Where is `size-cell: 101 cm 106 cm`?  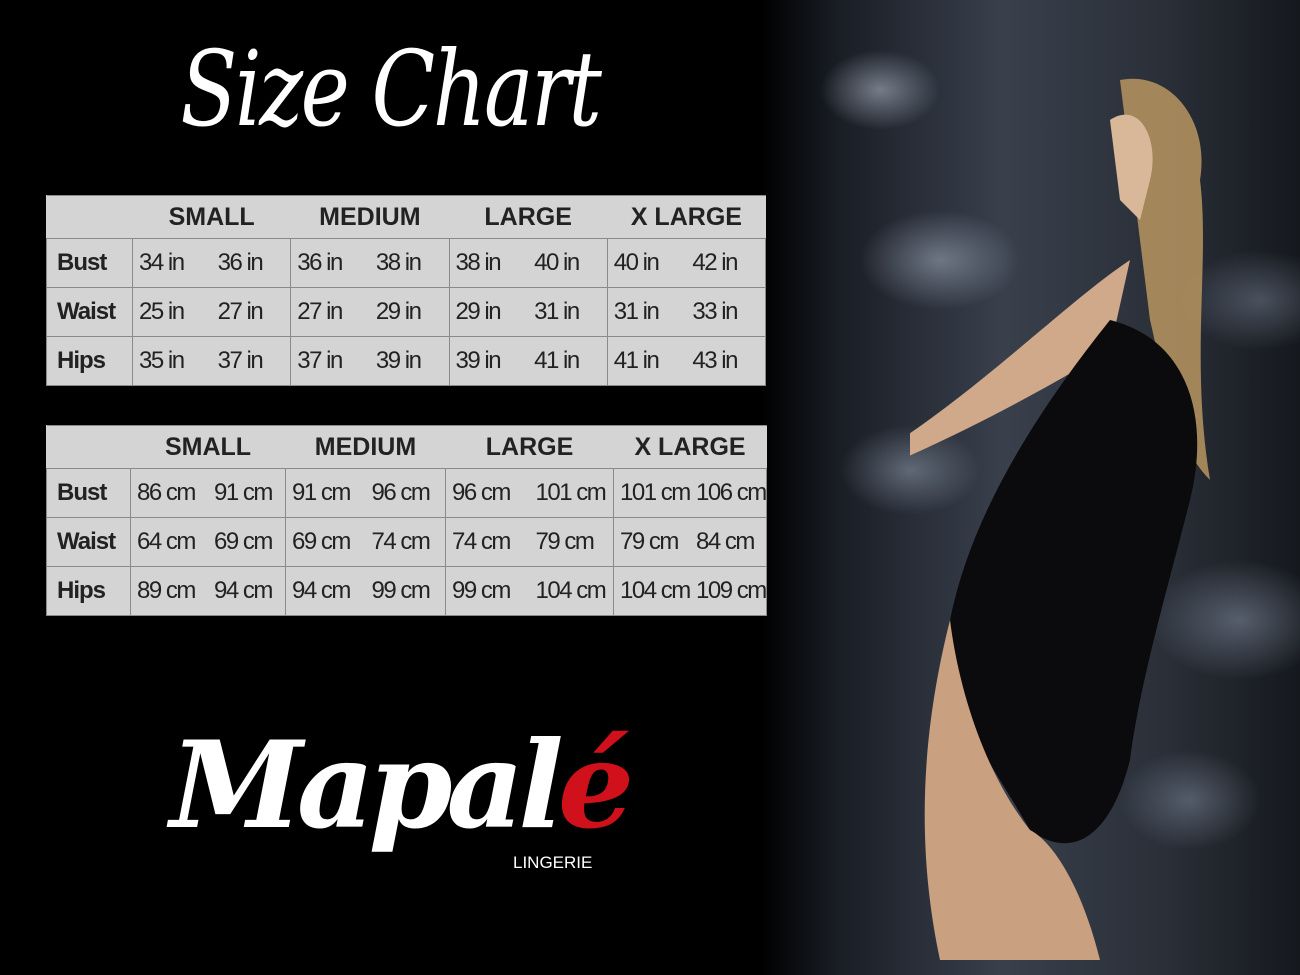
size-cell: 101 cm 106 cm is located at coordinates (690, 493).